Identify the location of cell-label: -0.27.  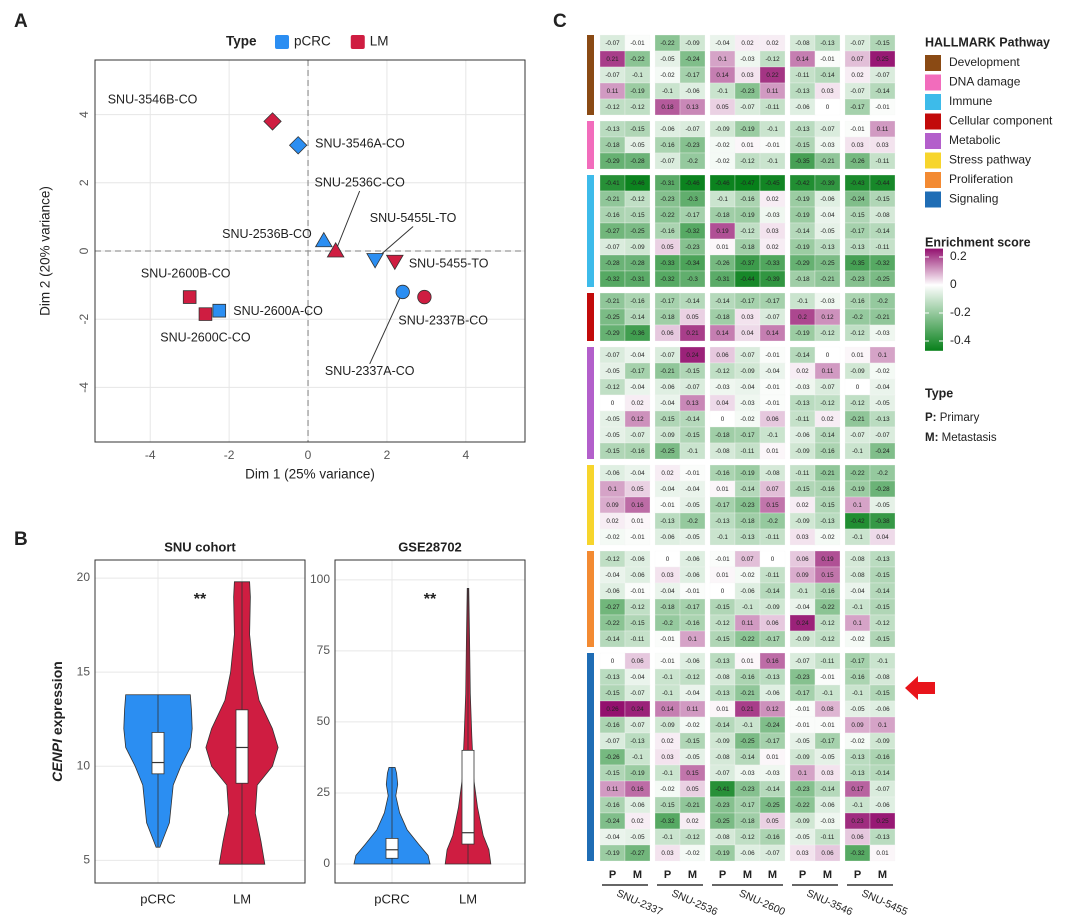
(612, 231).